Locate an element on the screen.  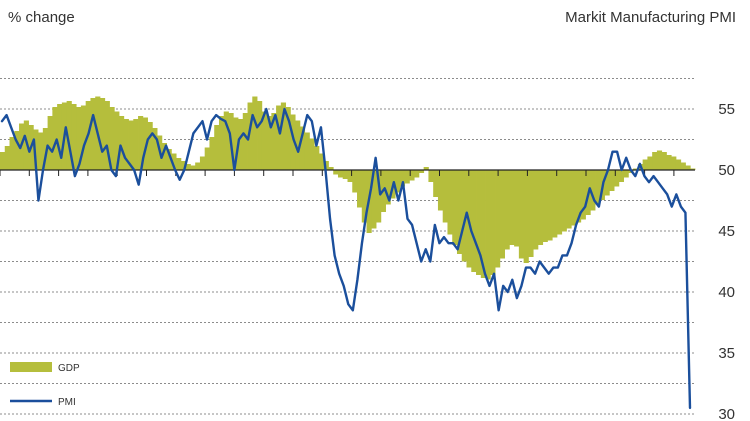
left-axis-title: % change is located at coordinates (41, 17).